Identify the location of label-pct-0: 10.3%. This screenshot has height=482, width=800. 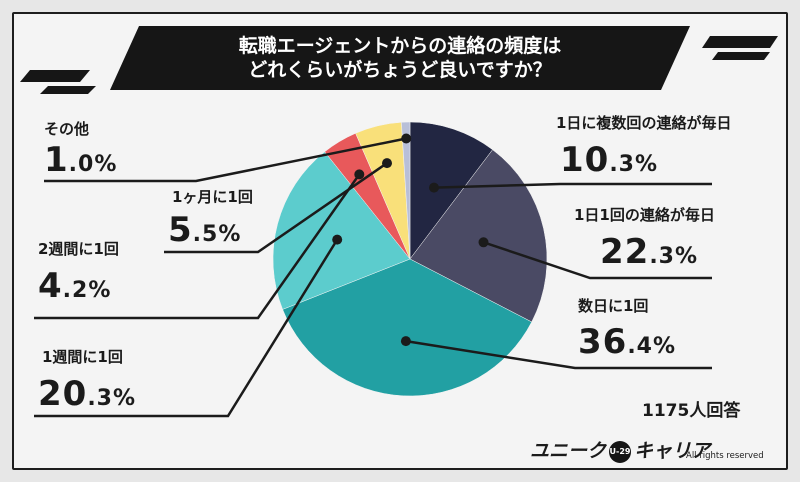
(609, 160).